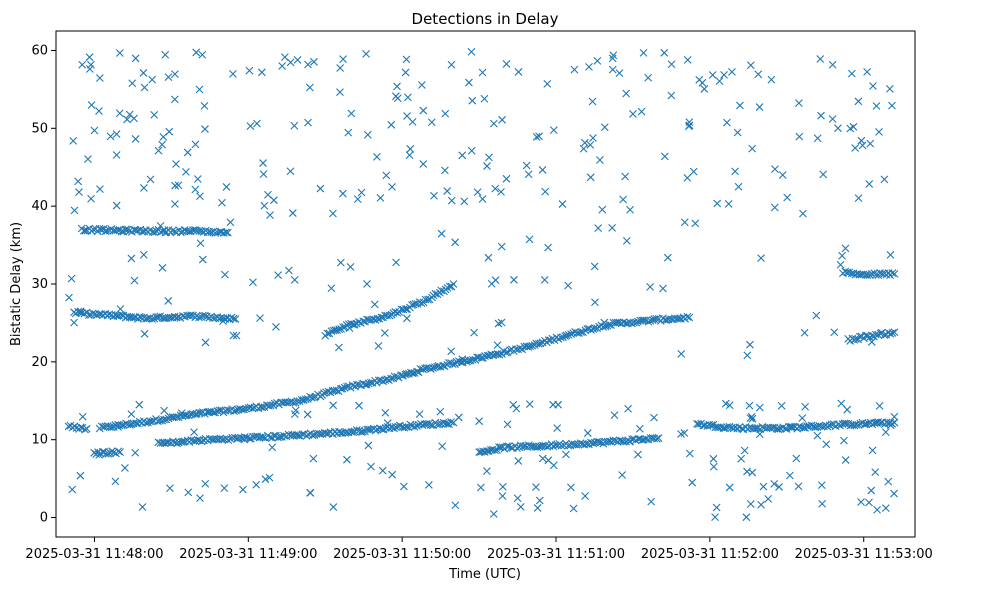 This screenshot has height=594, width=989. I want to click on y-tick-label: 50, so click(39, 128).